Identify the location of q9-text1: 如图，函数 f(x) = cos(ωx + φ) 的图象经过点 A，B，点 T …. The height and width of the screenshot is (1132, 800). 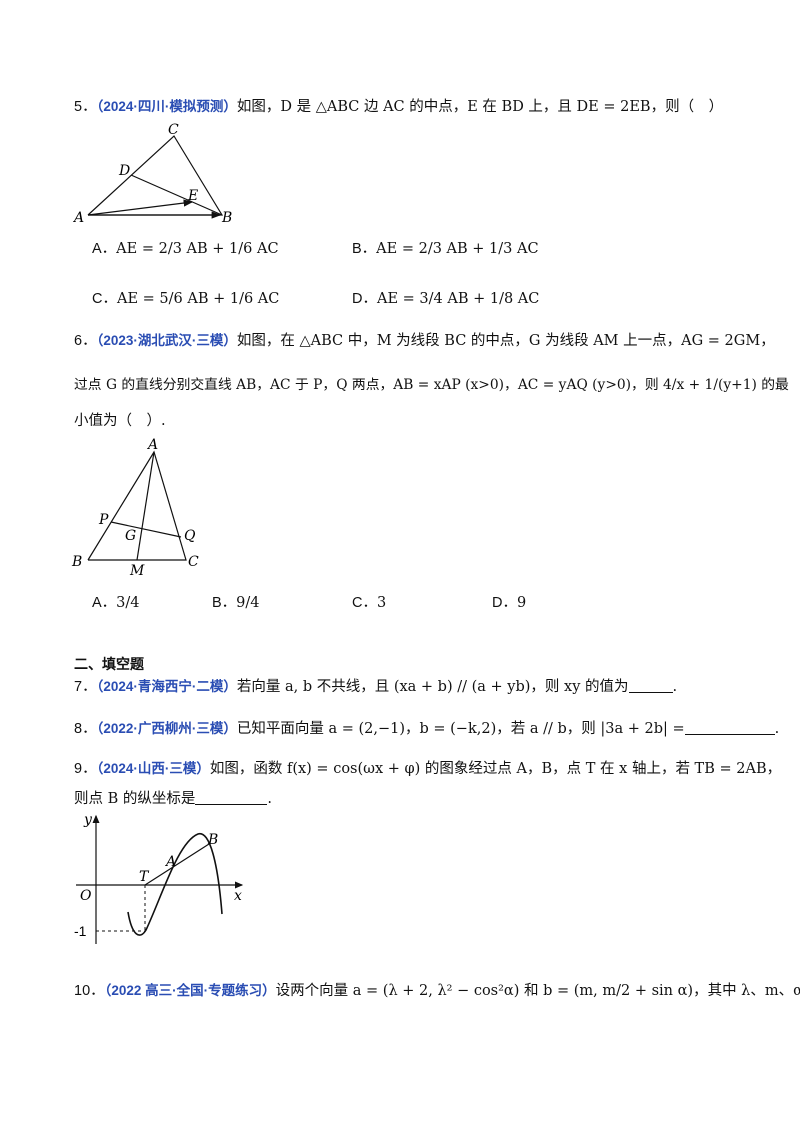
(495, 769).